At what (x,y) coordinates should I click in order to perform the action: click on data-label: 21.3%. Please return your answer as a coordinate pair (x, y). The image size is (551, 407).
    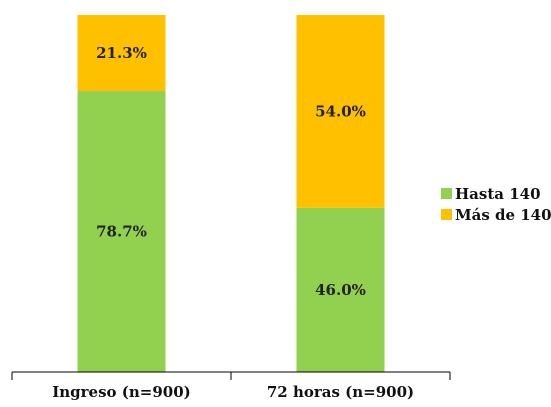
    Looking at the image, I should click on (121, 53).